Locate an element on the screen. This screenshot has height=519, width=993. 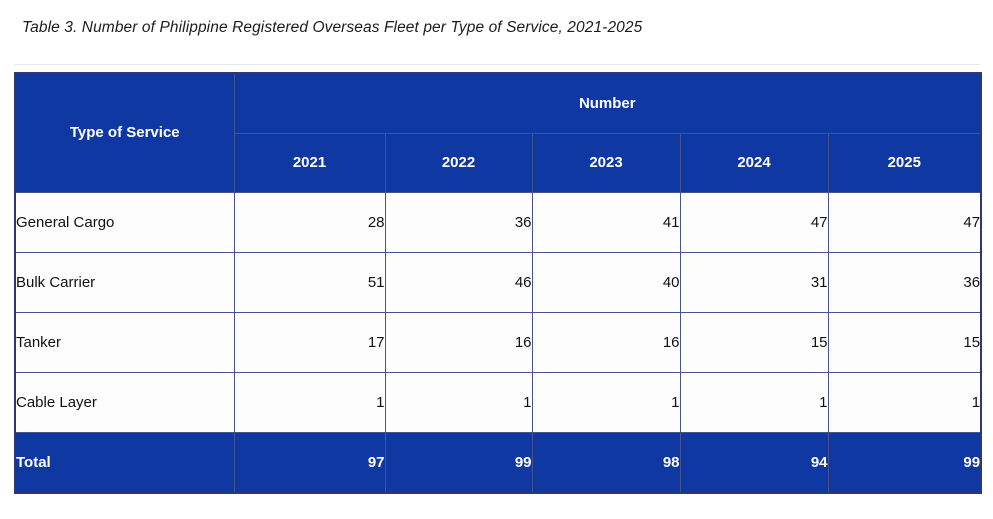
header-year-2021: 2021 is located at coordinates (309, 162).